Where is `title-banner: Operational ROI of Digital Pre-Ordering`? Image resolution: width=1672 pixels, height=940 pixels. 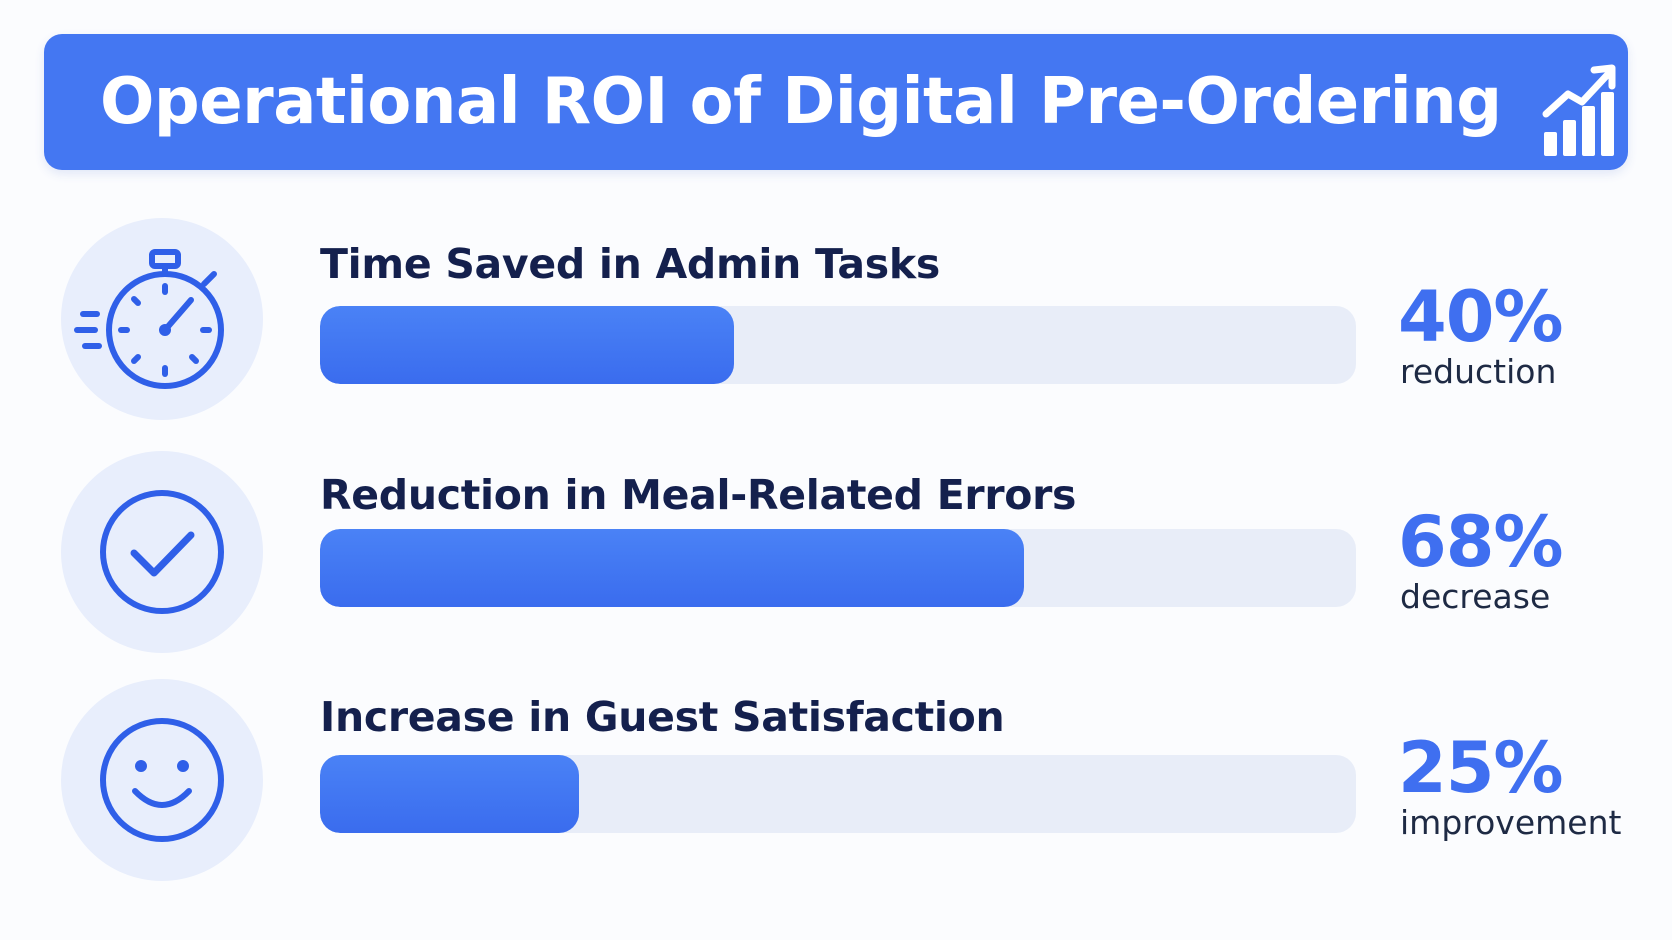 title-banner: Operational ROI of Digital Pre-Ordering is located at coordinates (836, 102).